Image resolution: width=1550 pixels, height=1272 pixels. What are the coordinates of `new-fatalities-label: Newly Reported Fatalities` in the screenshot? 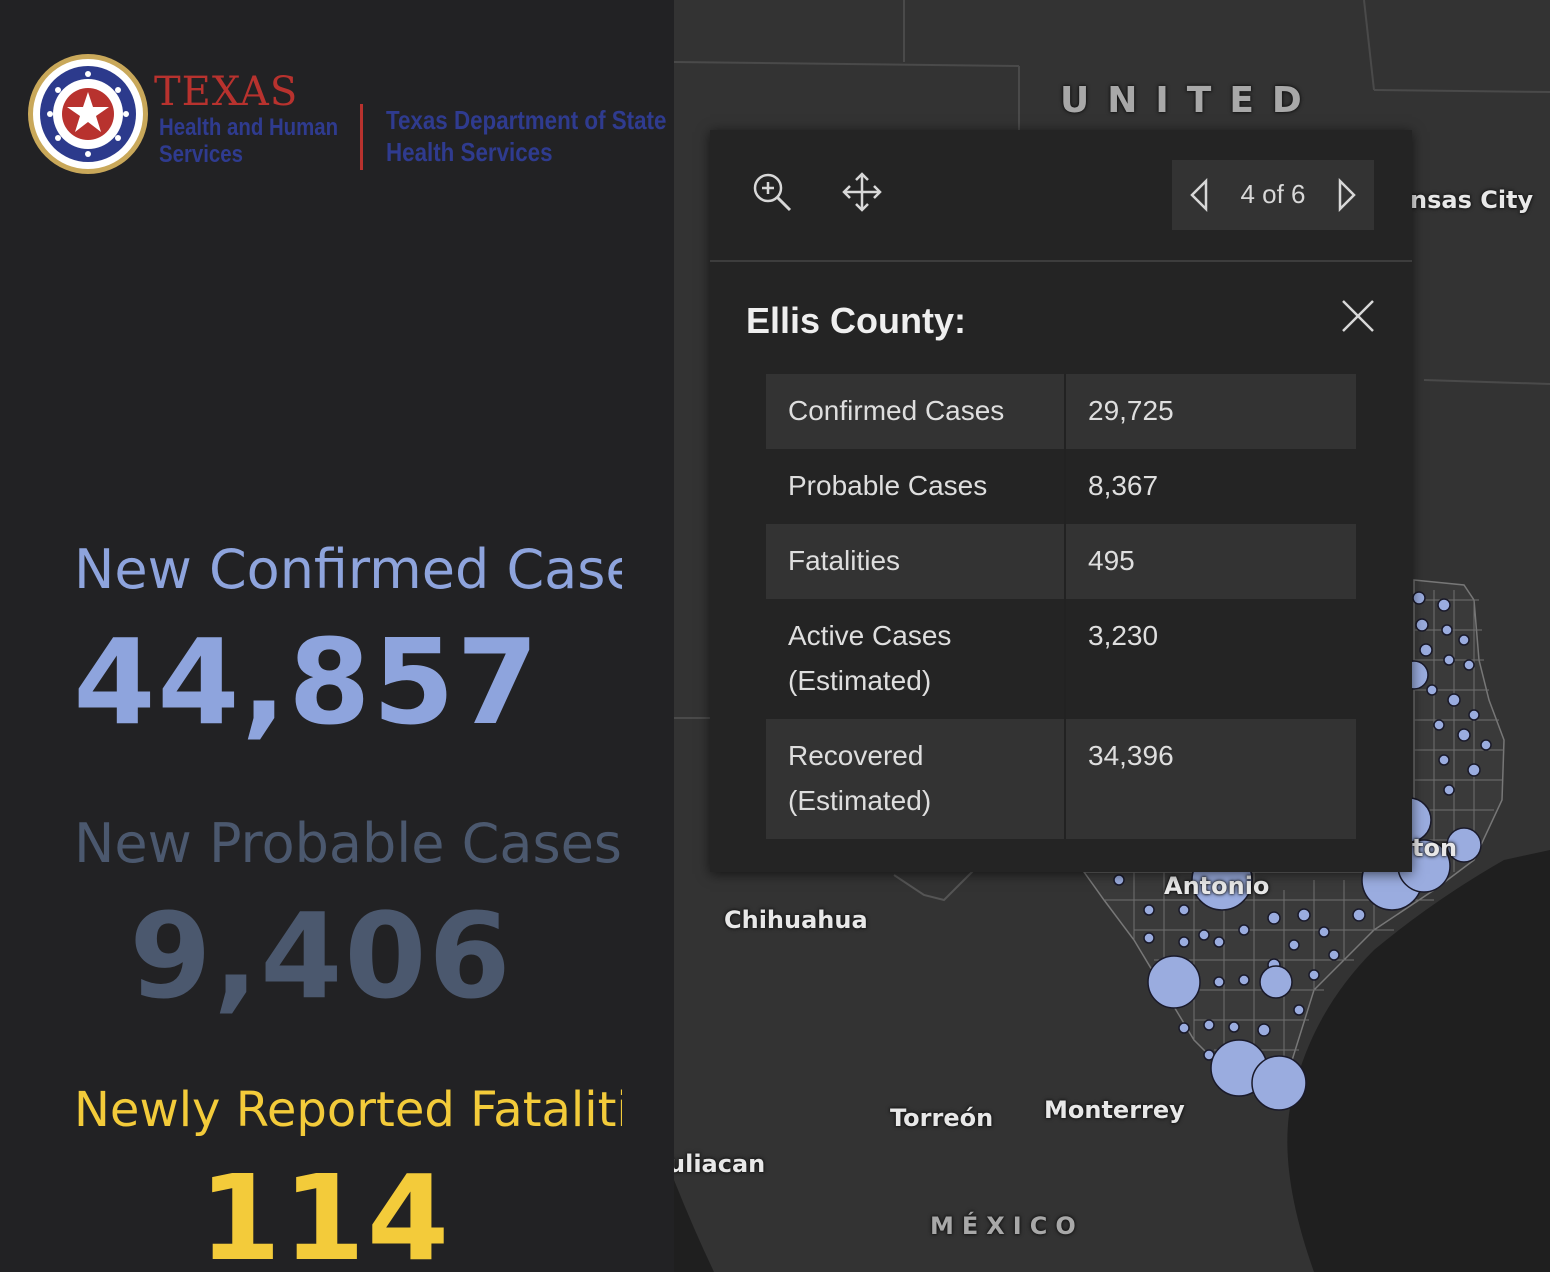 It's located at (348, 1110).